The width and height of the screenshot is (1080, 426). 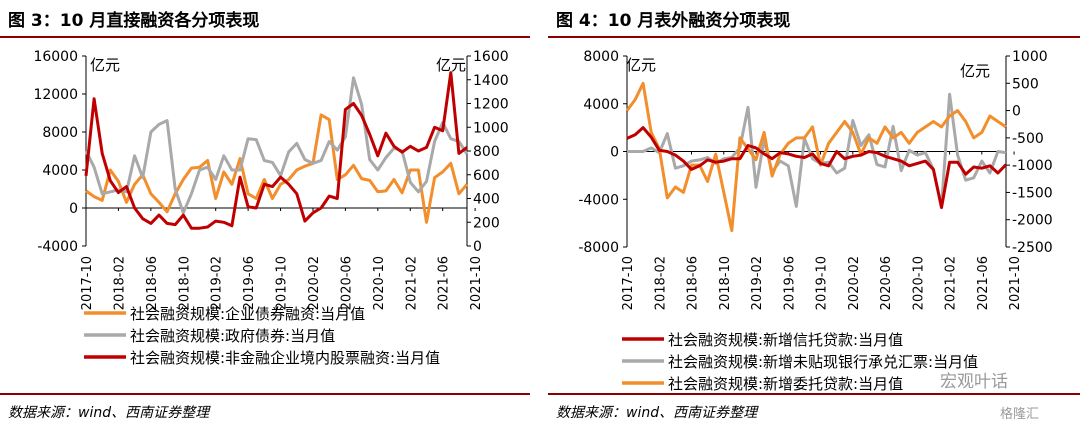 I want to click on fig4-right-tick-label: 1000, so click(x=1030, y=57).